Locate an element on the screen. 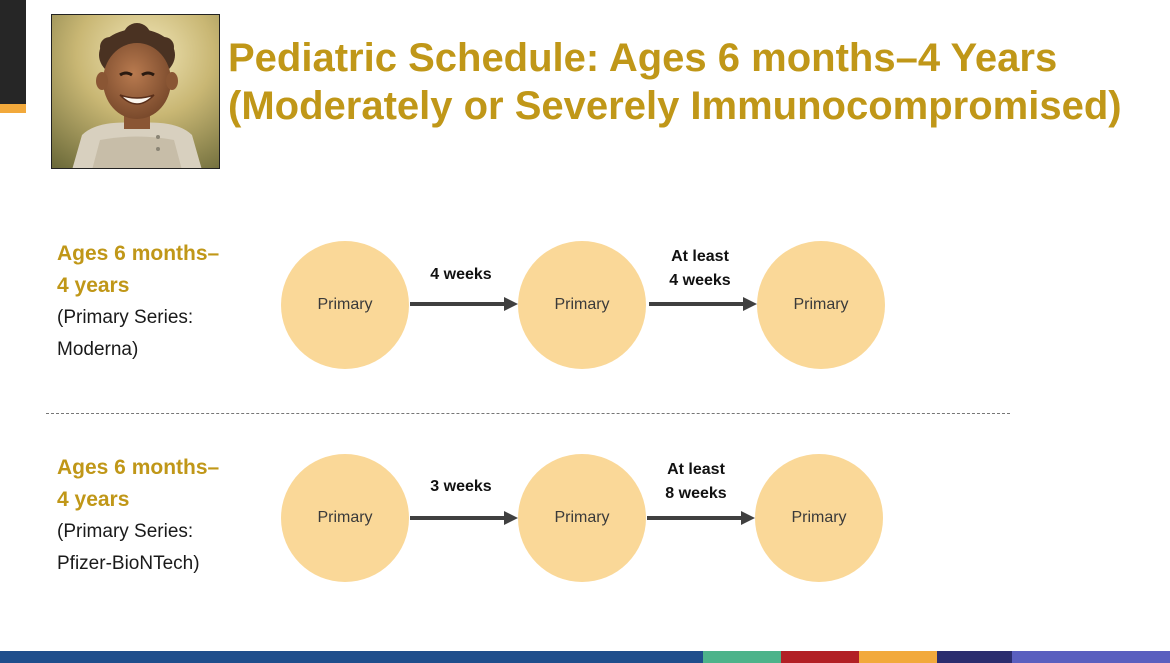 The width and height of the screenshot is (1170, 663). interval-line-1: 3 weeks is located at coordinates (461, 486).